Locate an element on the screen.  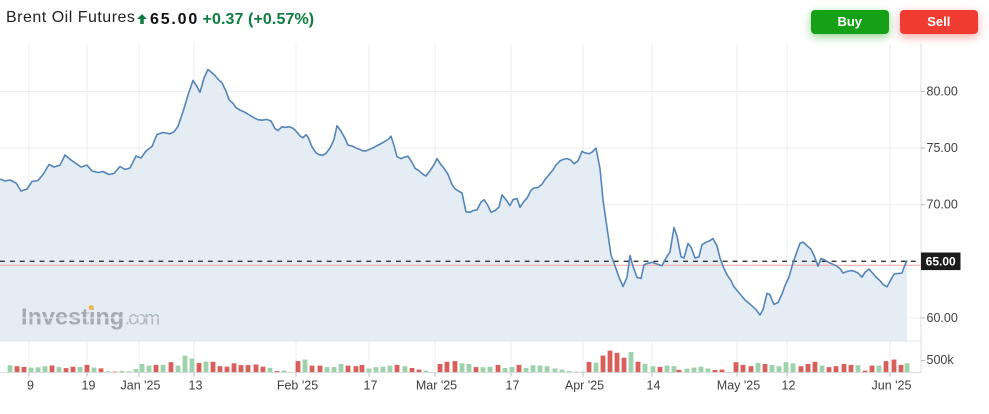
svg-text: 14 is located at coordinates (654, 386).